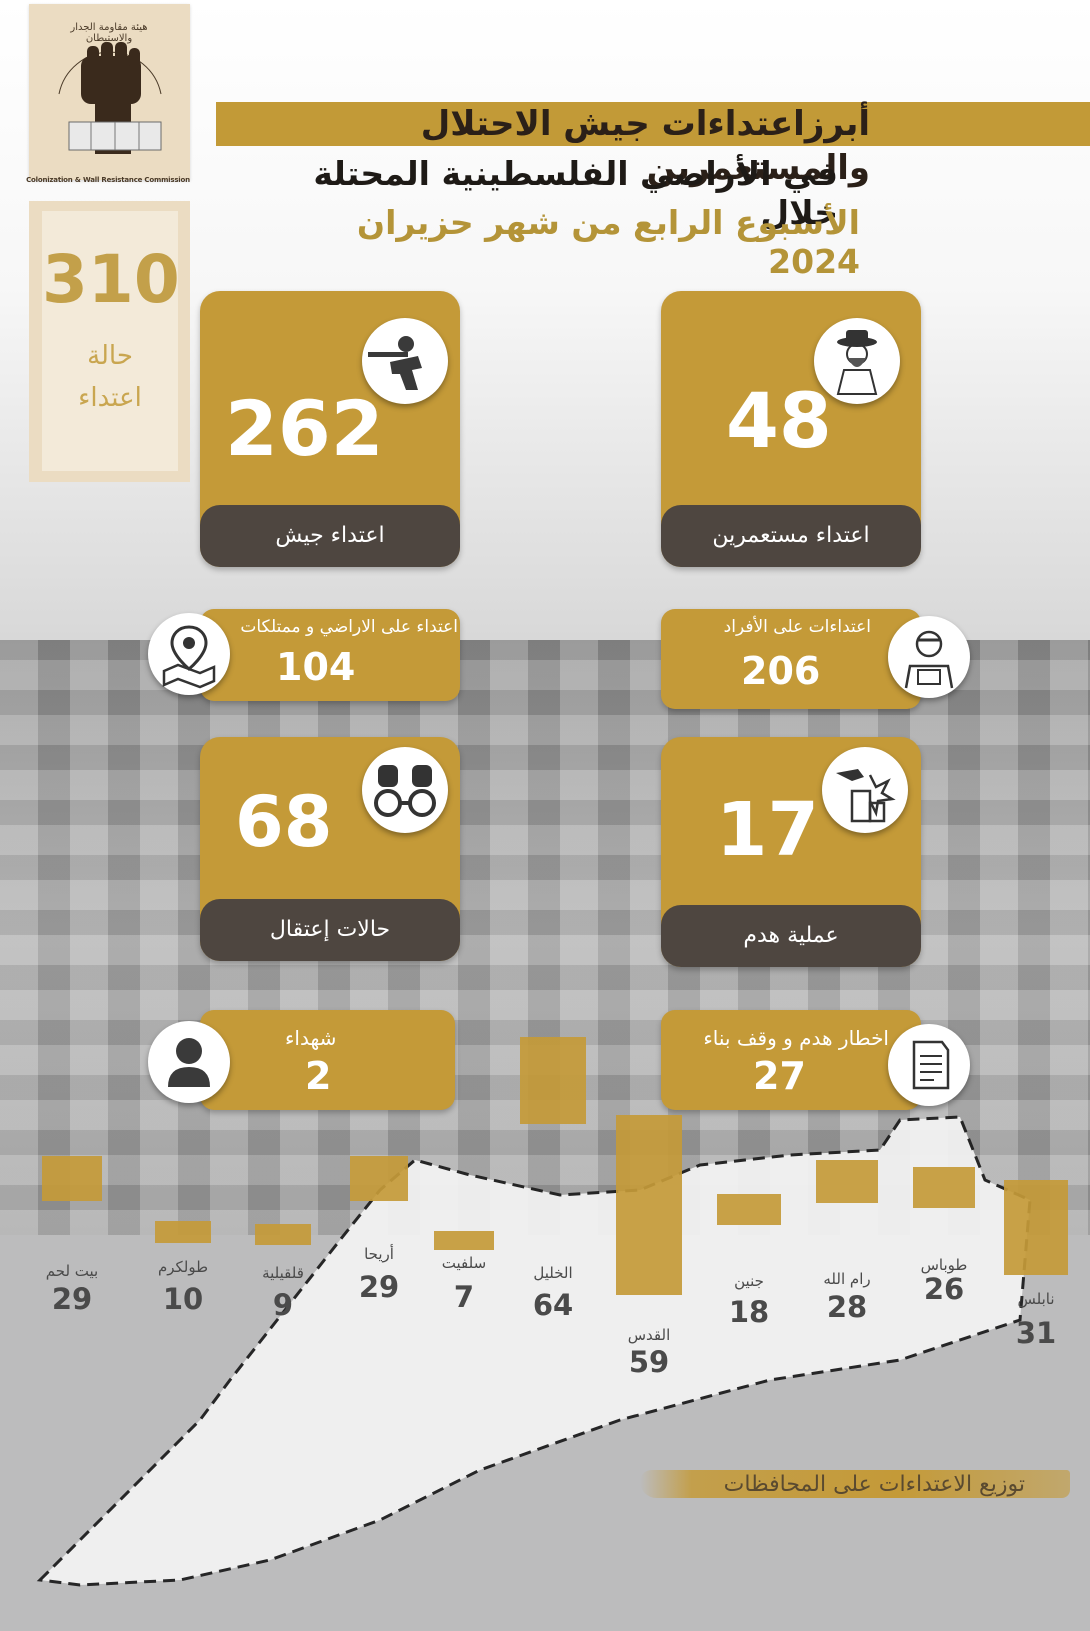  Describe the element at coordinates (110, 98) in the screenshot. I see `raised-fist-icon` at that location.